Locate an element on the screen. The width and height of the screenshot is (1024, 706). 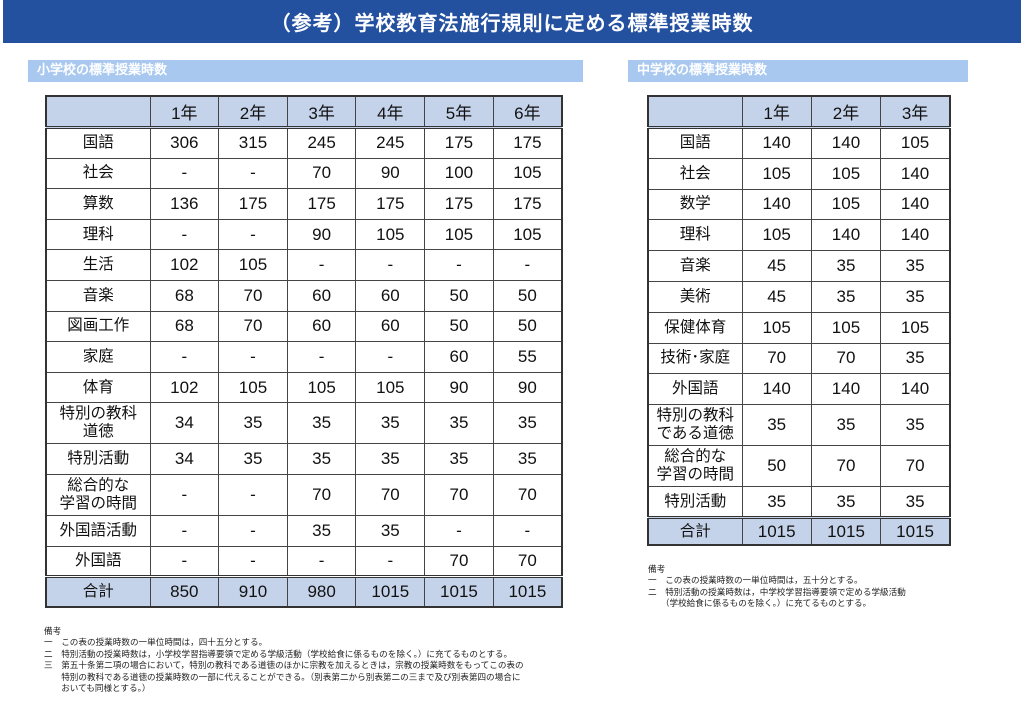
table-row: 特別活動 35 35 35 is located at coordinates (799, 502).